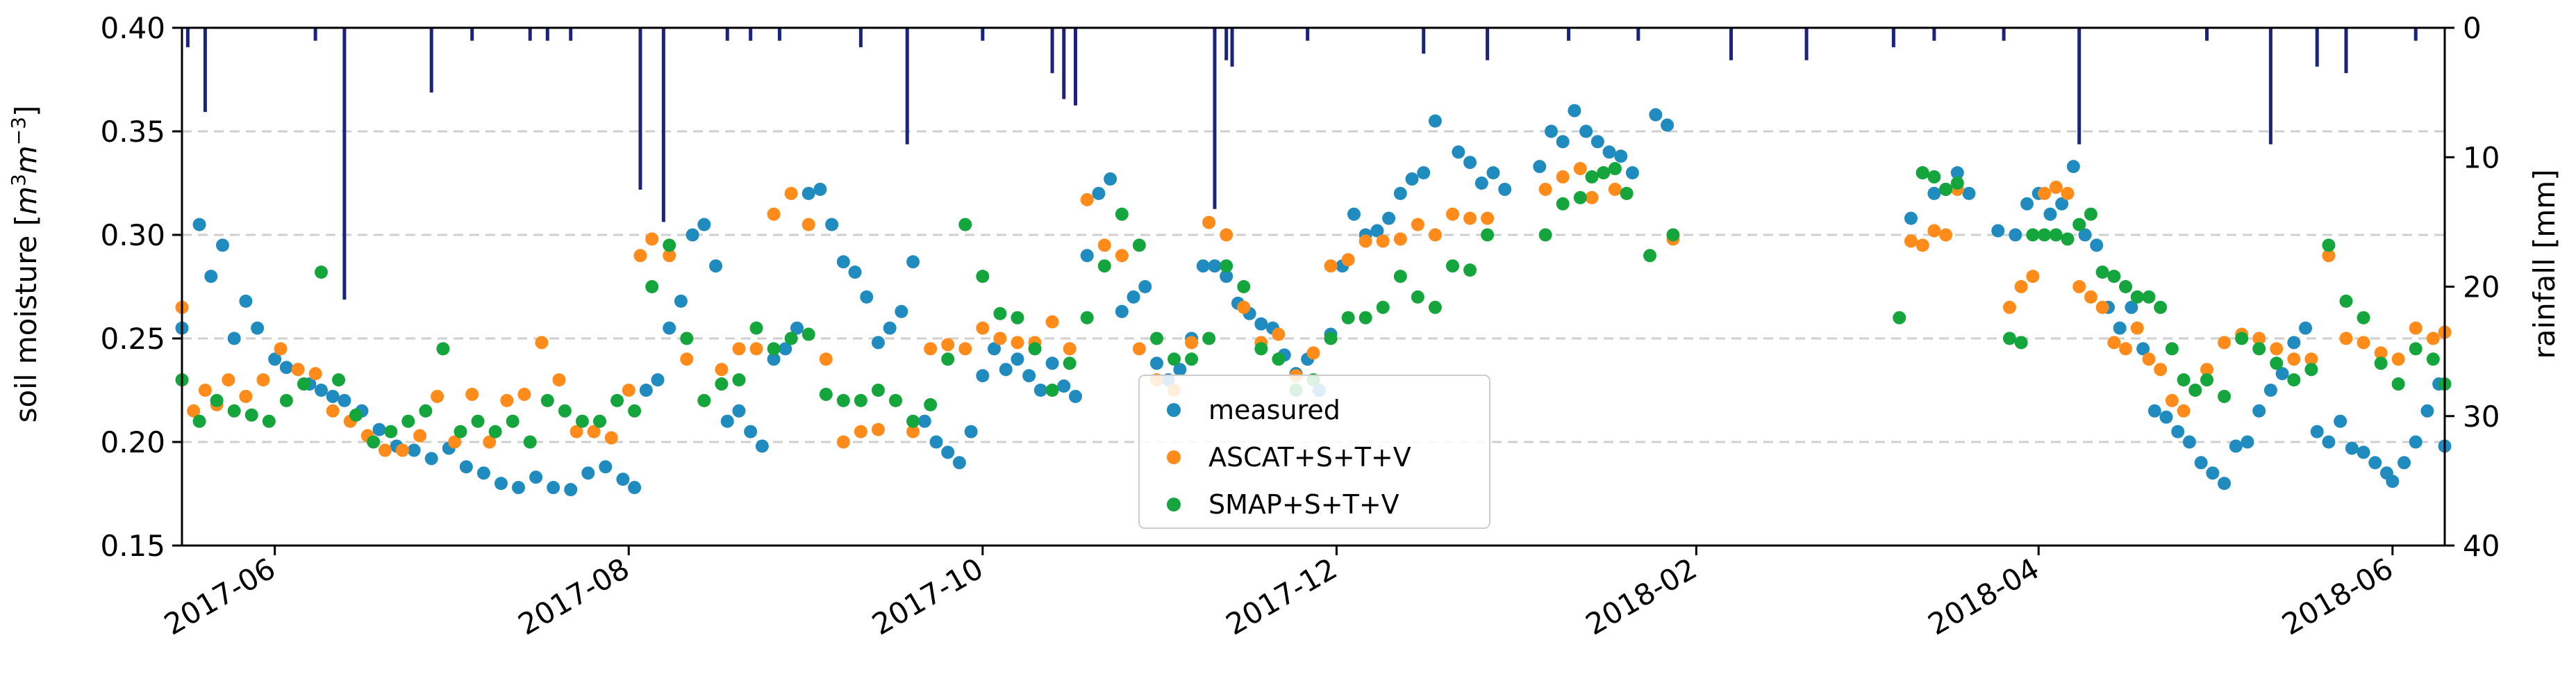 The image size is (2576, 688). I want to click on legend-box, so click(1314, 452).